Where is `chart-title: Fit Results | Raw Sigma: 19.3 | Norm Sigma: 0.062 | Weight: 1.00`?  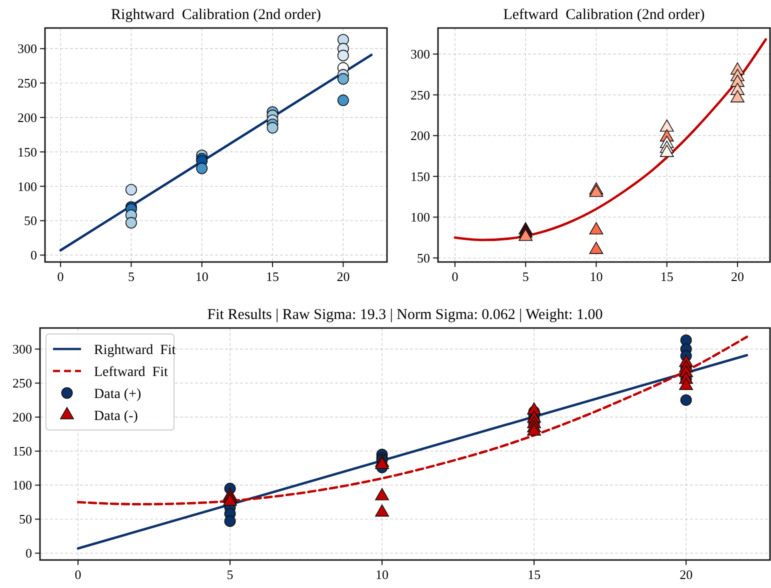
chart-title: Fit Results | Raw Sigma: 19.3 | Norm Sigma: 0.062 | Weight: 1.00 is located at coordinates (405, 315).